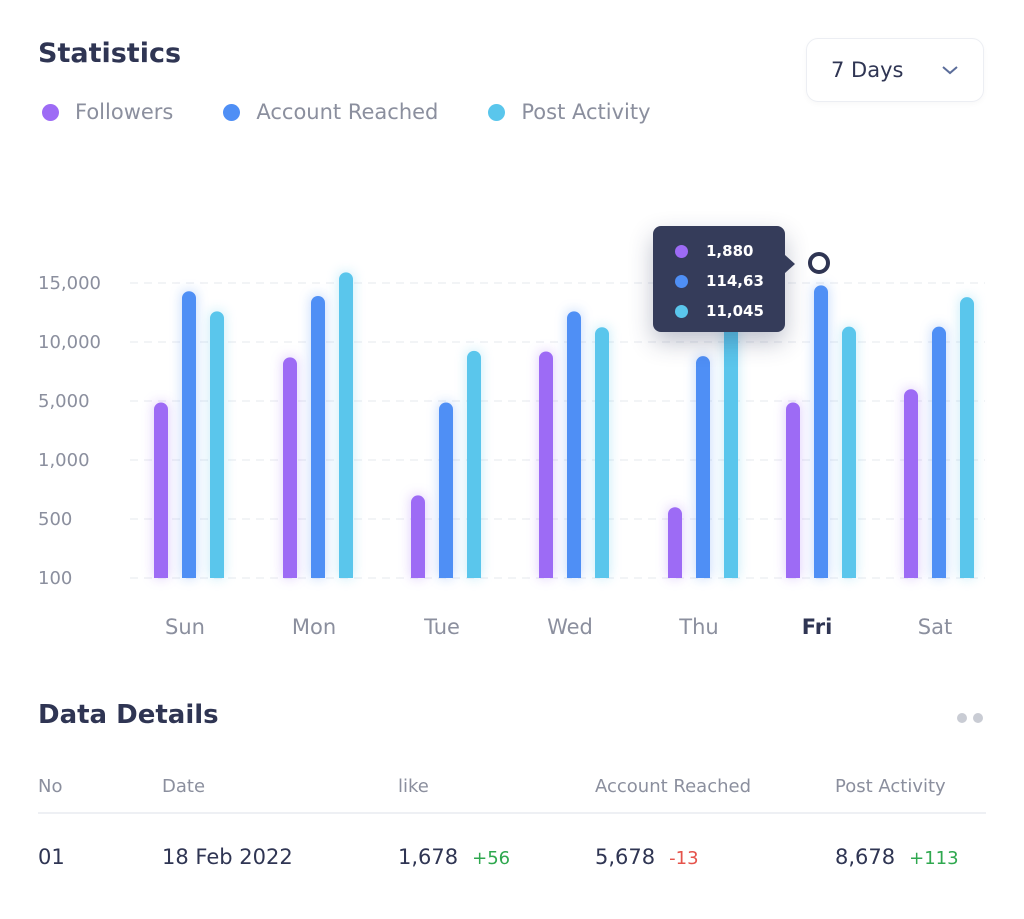  Describe the element at coordinates (428, 857) in the screenshot. I see `like-value: 1,678` at that location.